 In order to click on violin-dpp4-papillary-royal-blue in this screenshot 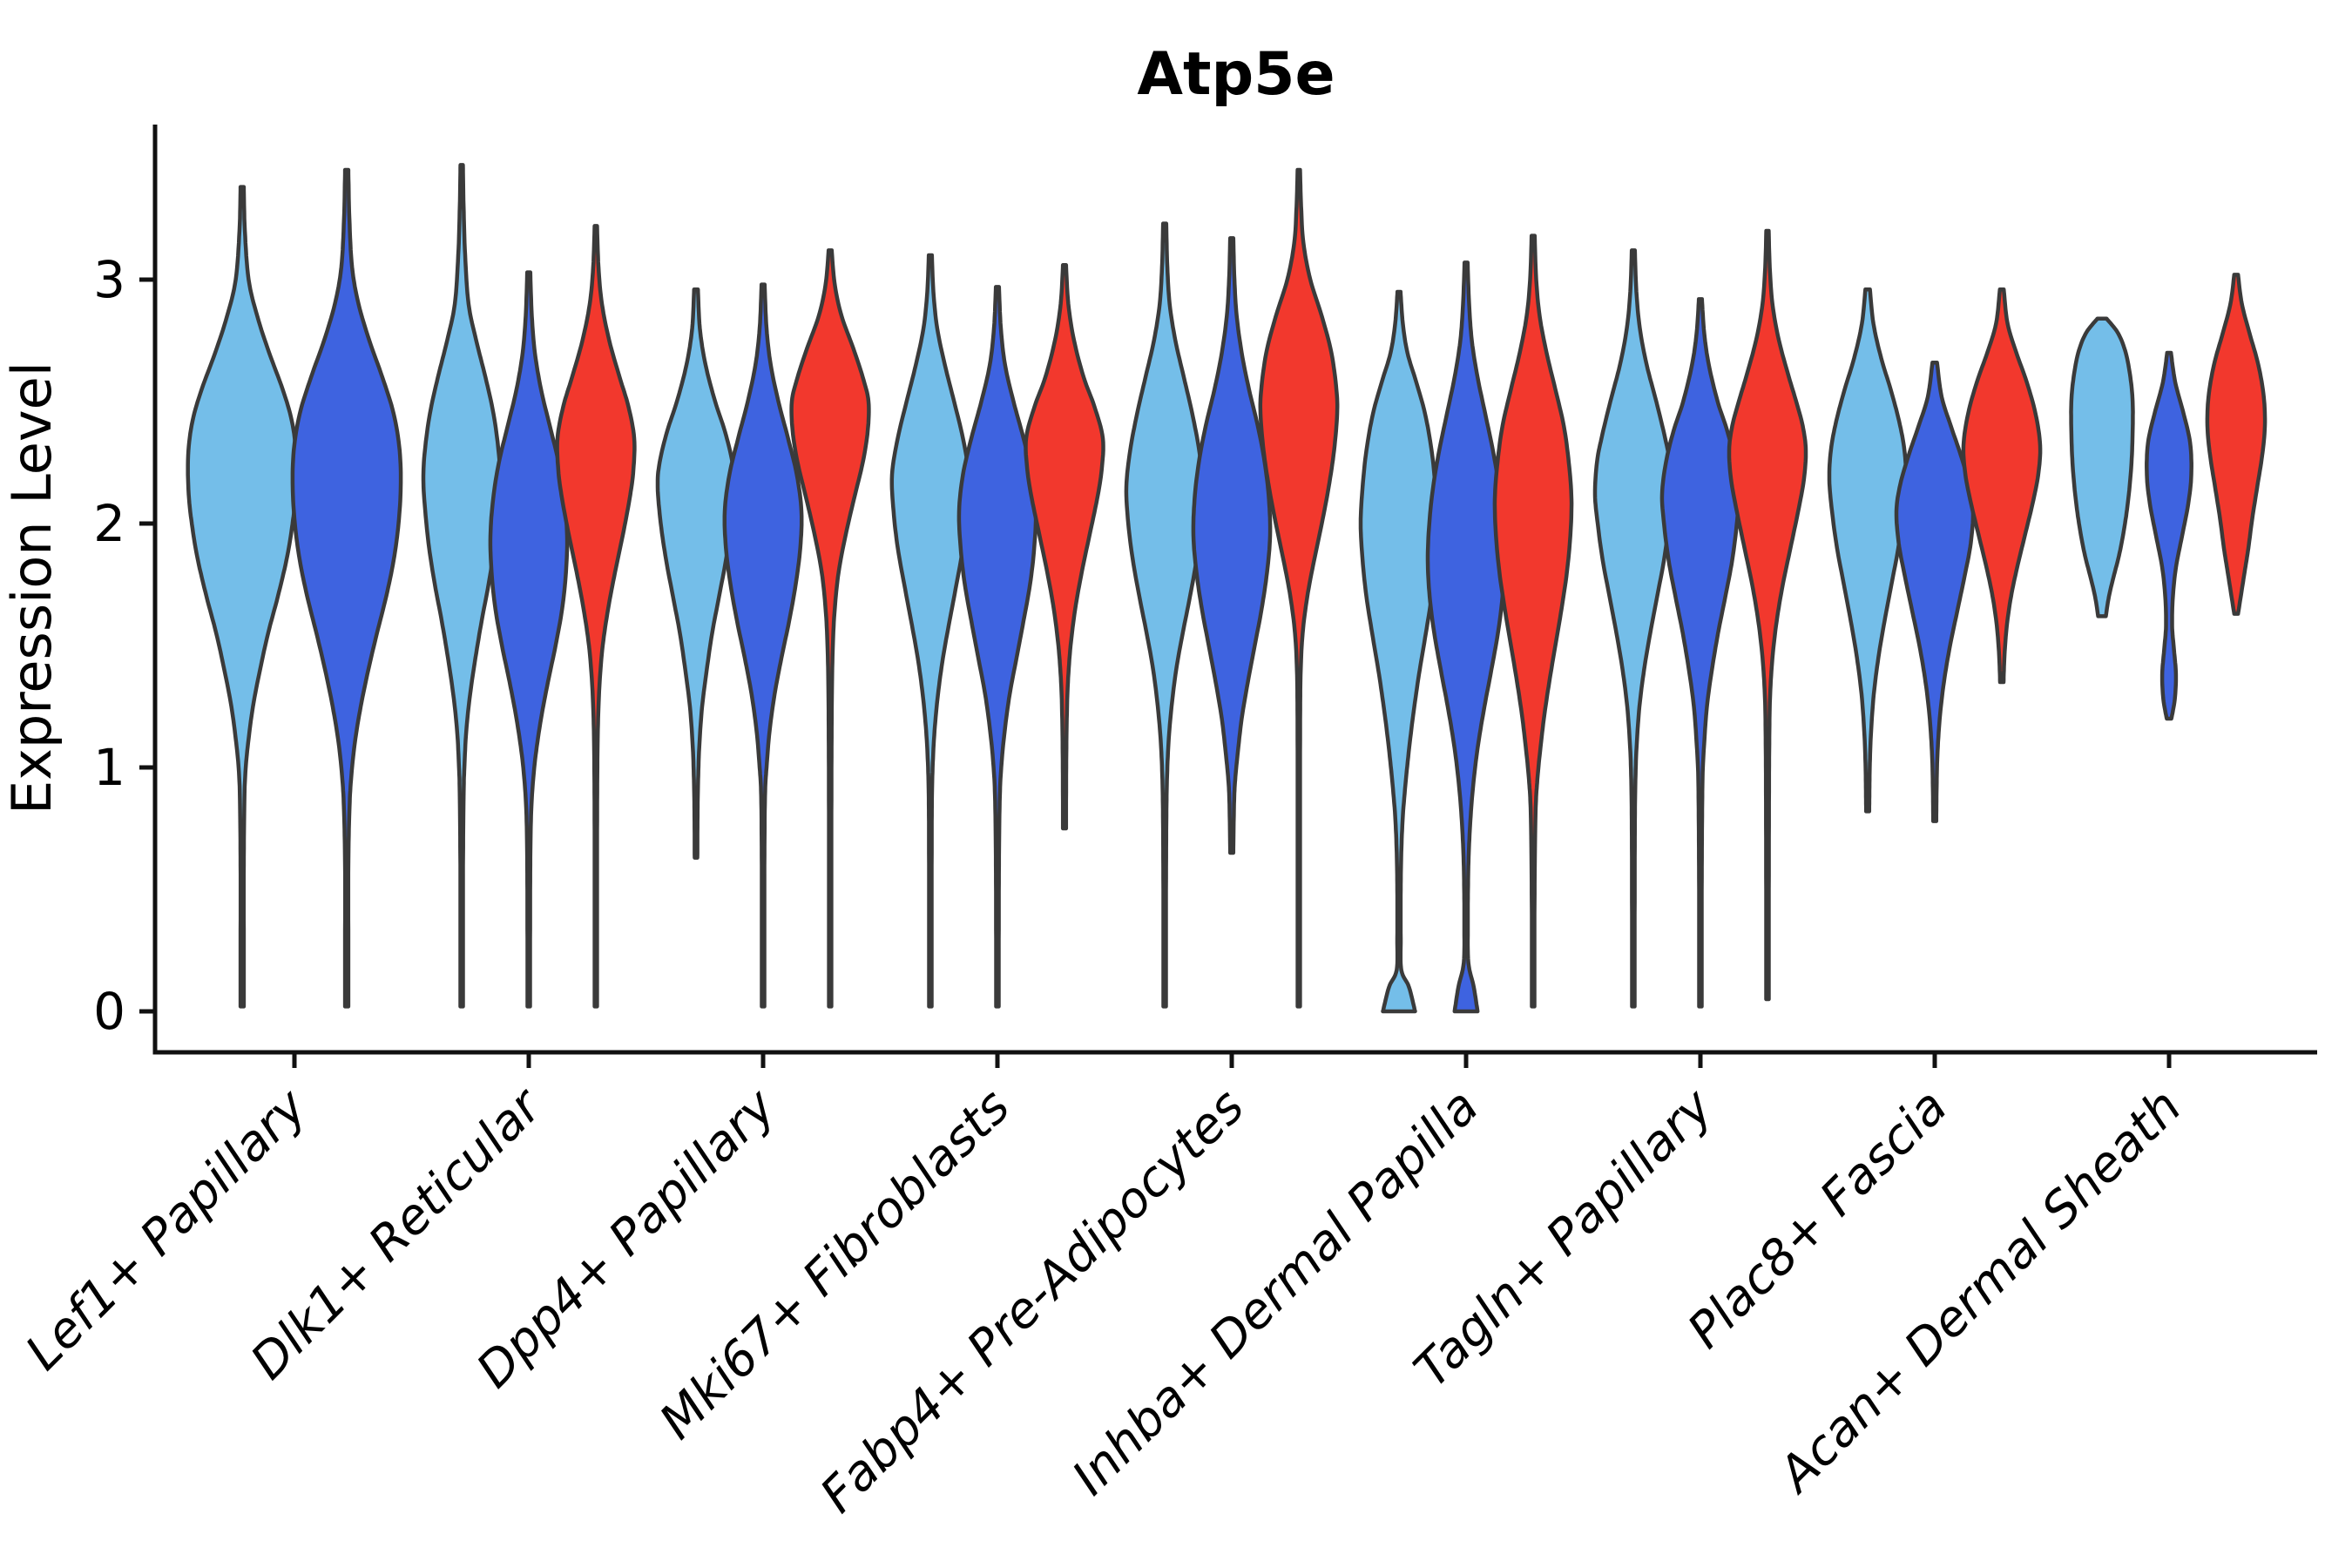, I will do `click(763, 645)`.